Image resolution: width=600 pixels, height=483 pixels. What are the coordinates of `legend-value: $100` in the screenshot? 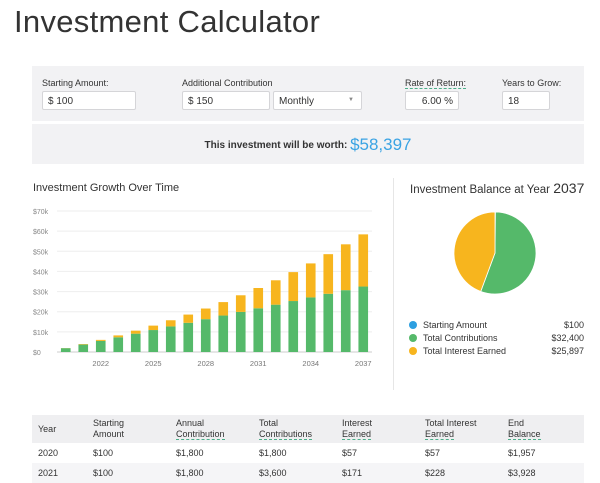 It's located at (574, 325).